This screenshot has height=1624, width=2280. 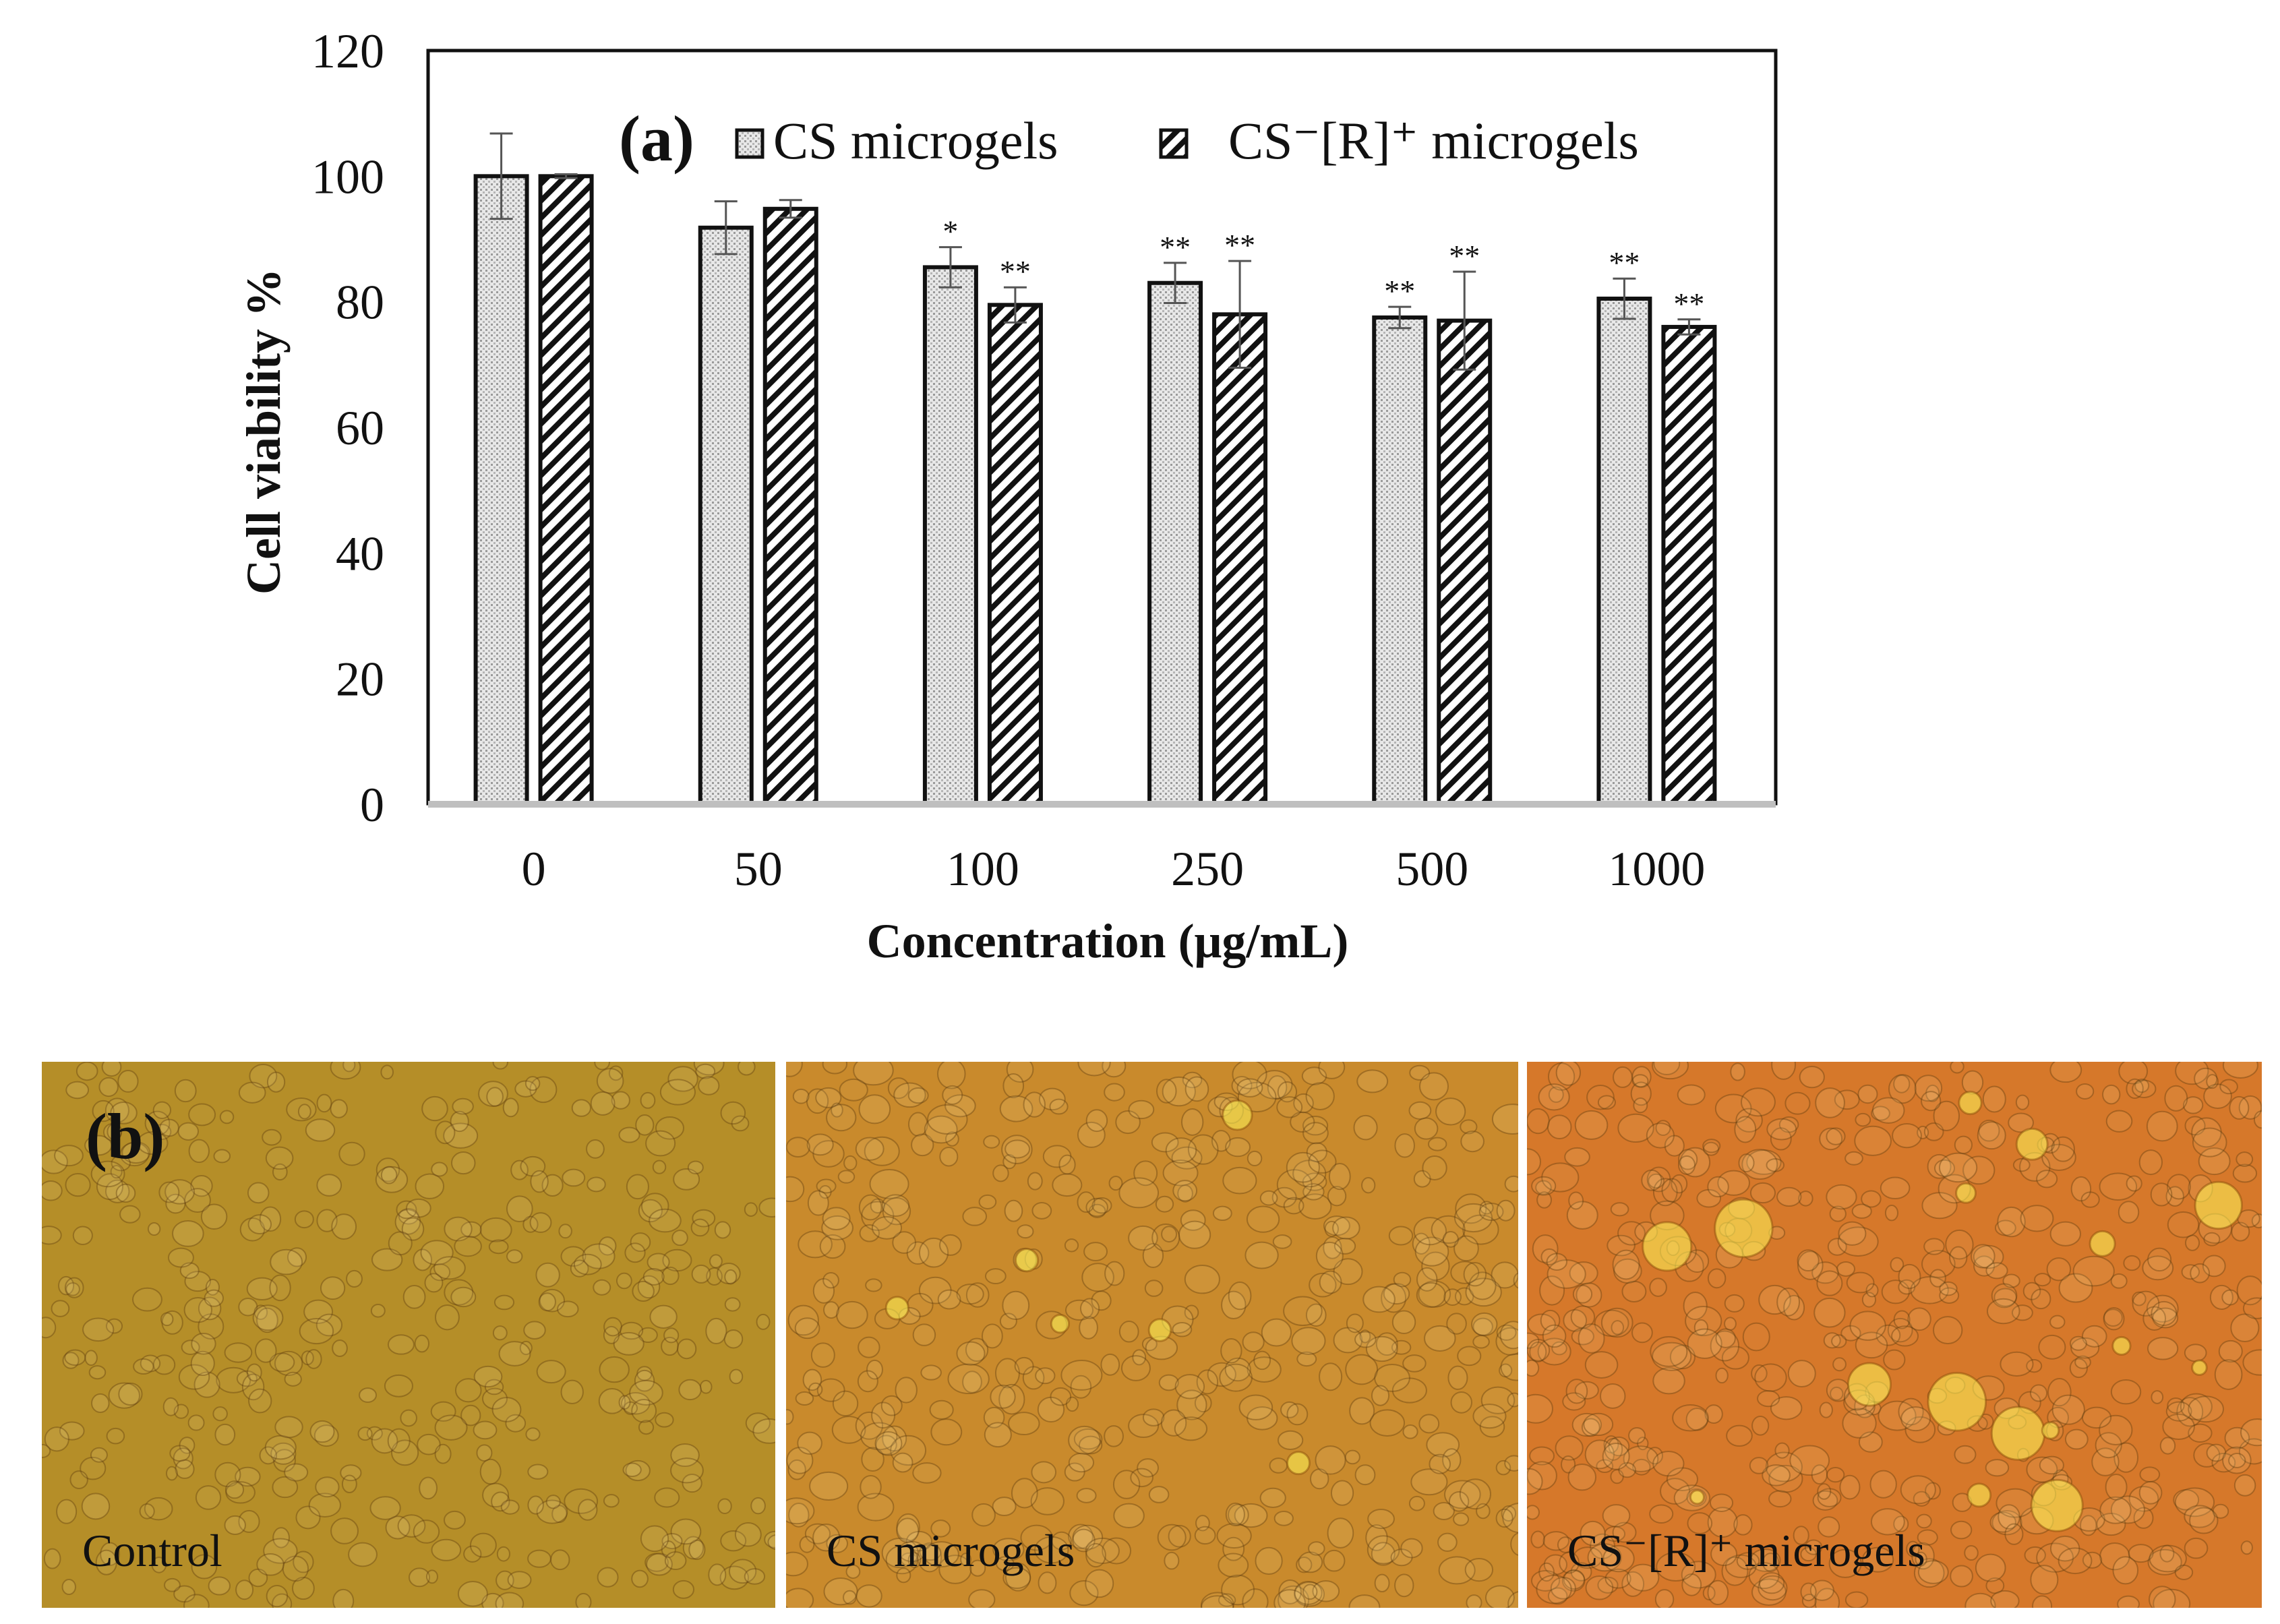 I want to click on significance-marker: *, so click(x=950, y=232).